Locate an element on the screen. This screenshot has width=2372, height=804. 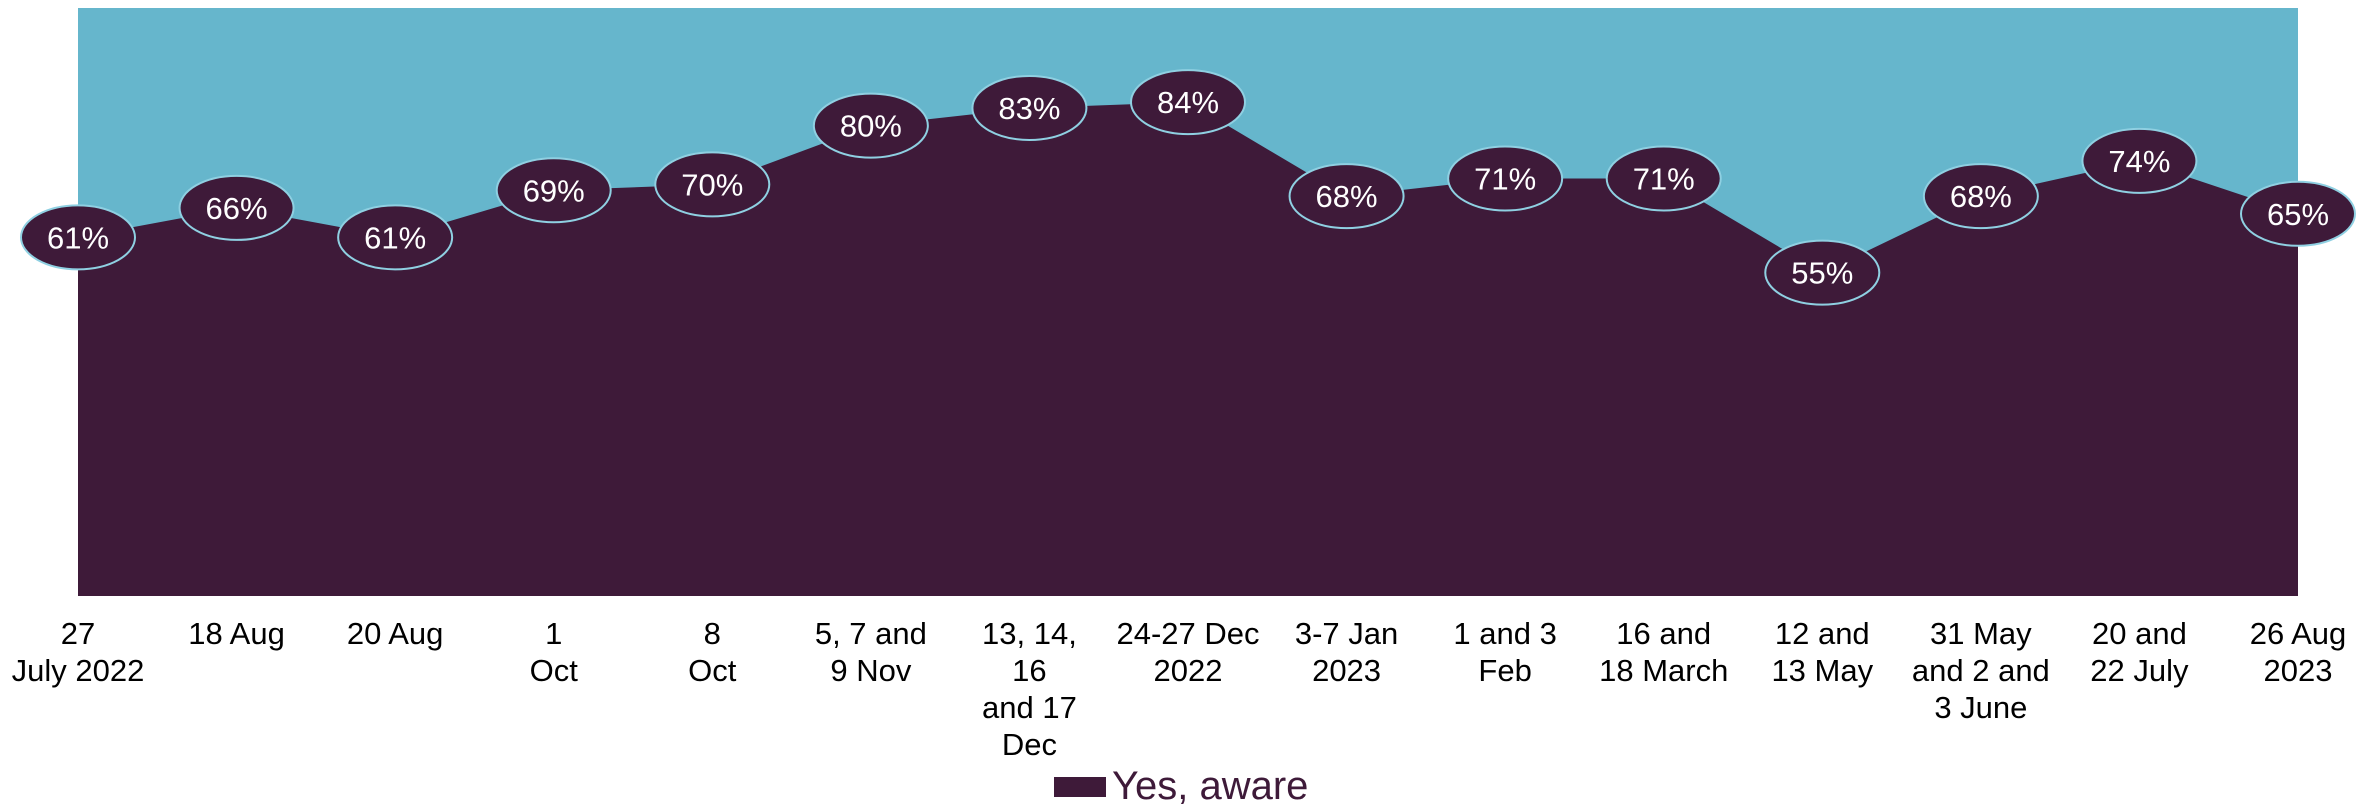
data-label-text: 84% is located at coordinates (1188, 102).